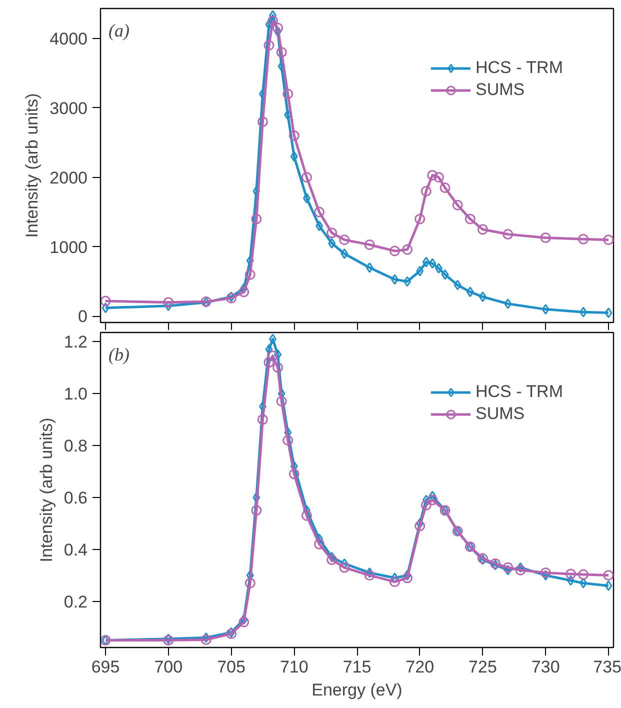 Image resolution: width=621 pixels, height=708 pixels. I want to click on x-tick-label: 715, so click(357, 667).